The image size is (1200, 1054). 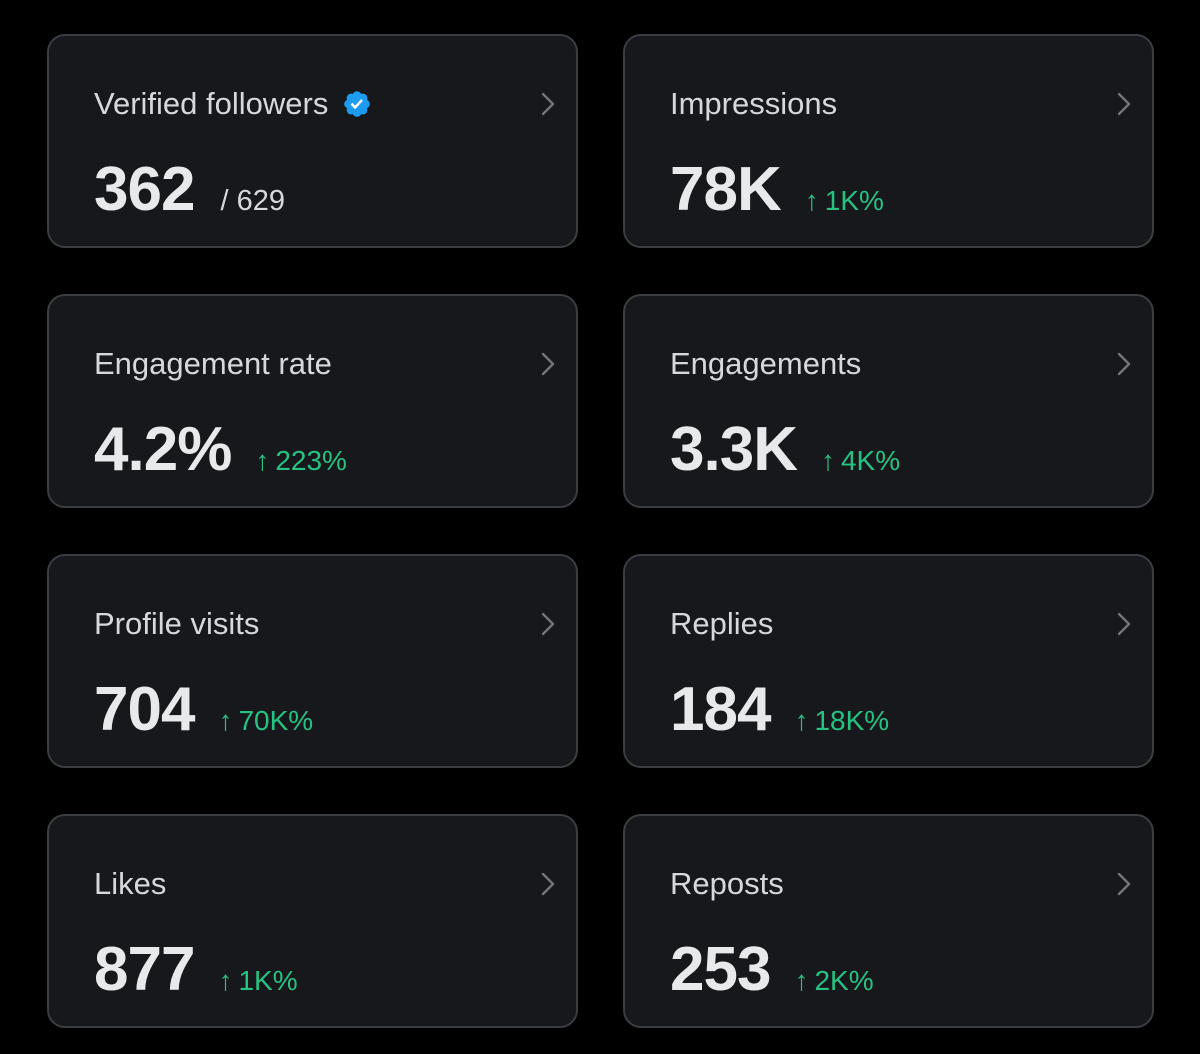 I want to click on metric-change: ↑ 4K%, so click(x=860, y=461).